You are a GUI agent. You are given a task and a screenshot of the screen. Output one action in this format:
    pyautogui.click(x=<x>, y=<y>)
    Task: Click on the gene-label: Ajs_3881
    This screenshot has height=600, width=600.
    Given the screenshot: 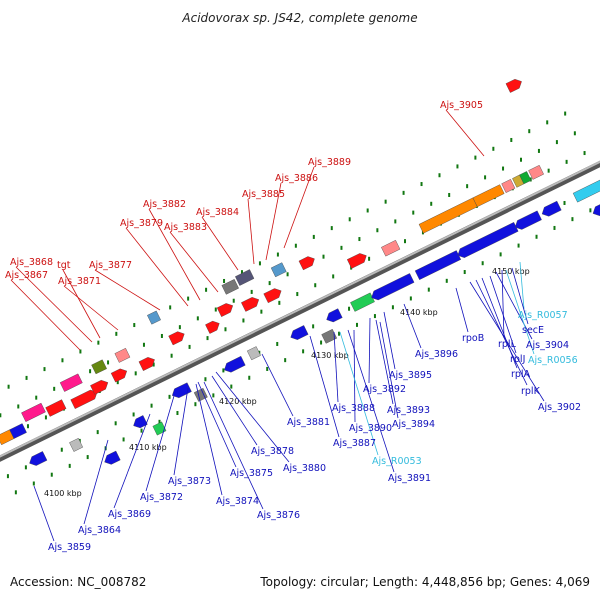 What is the action you would take?
    pyautogui.click(x=308, y=422)
    